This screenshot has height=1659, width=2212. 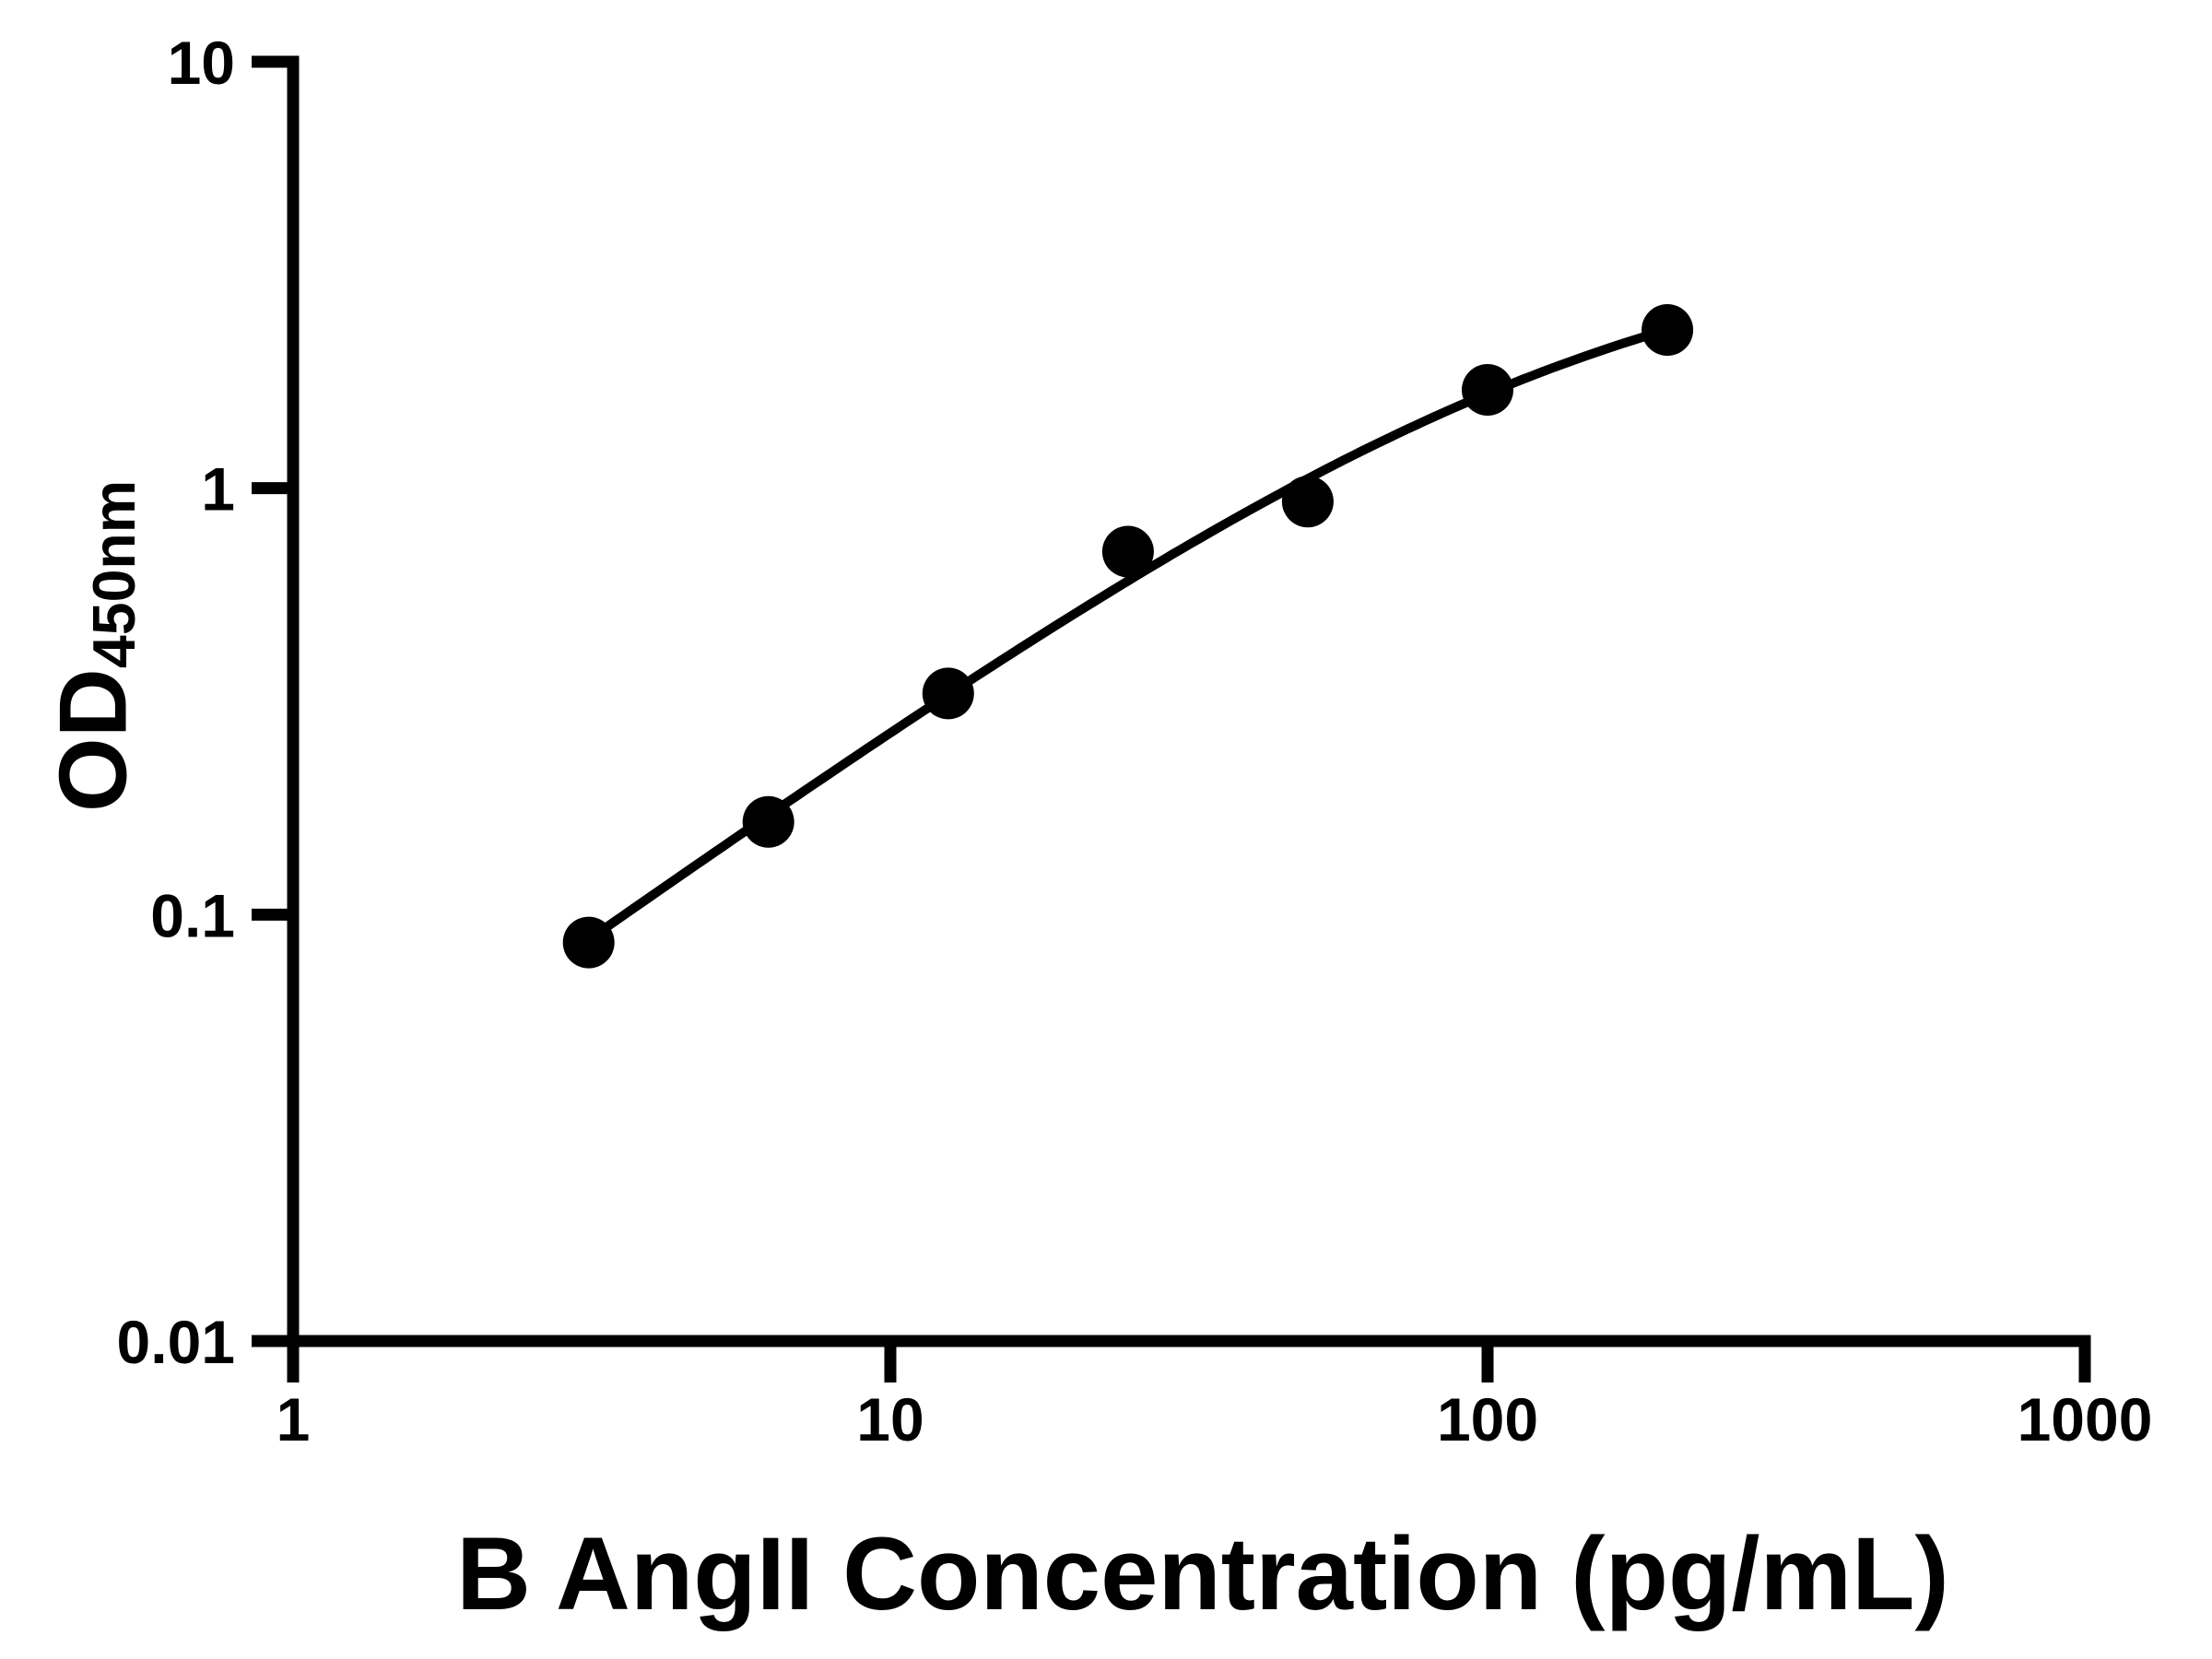 I want to click on y-axis-title: OD450nm, so click(x=94, y=645).